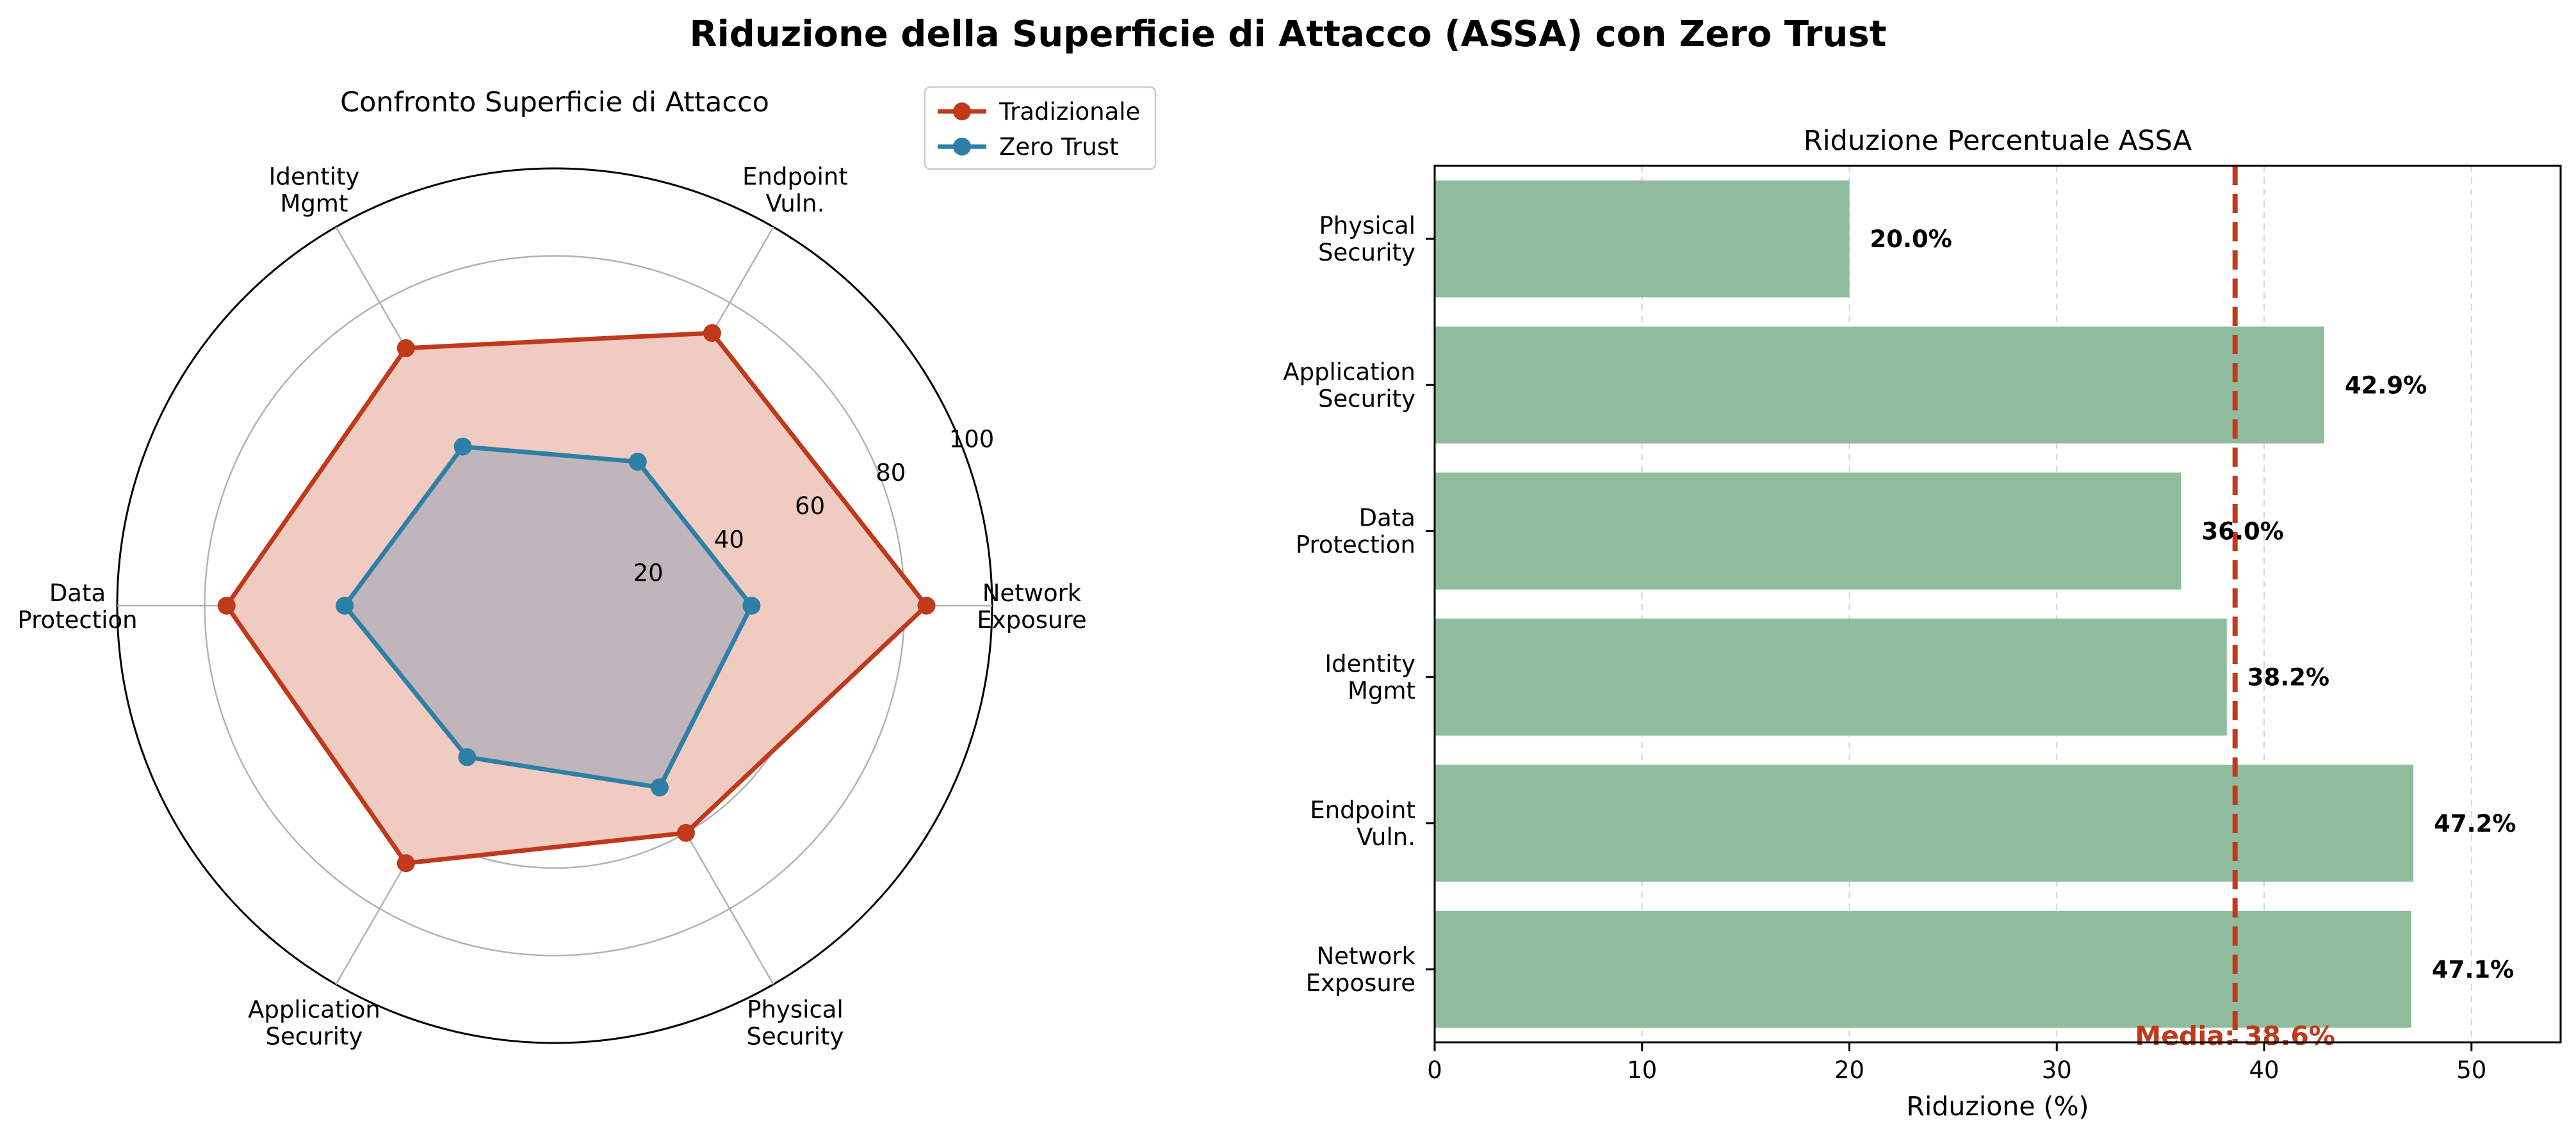  What do you see at coordinates (637, 462) in the screenshot?
I see `radar-point-zero-trust-endpoint-vuln` at bounding box center [637, 462].